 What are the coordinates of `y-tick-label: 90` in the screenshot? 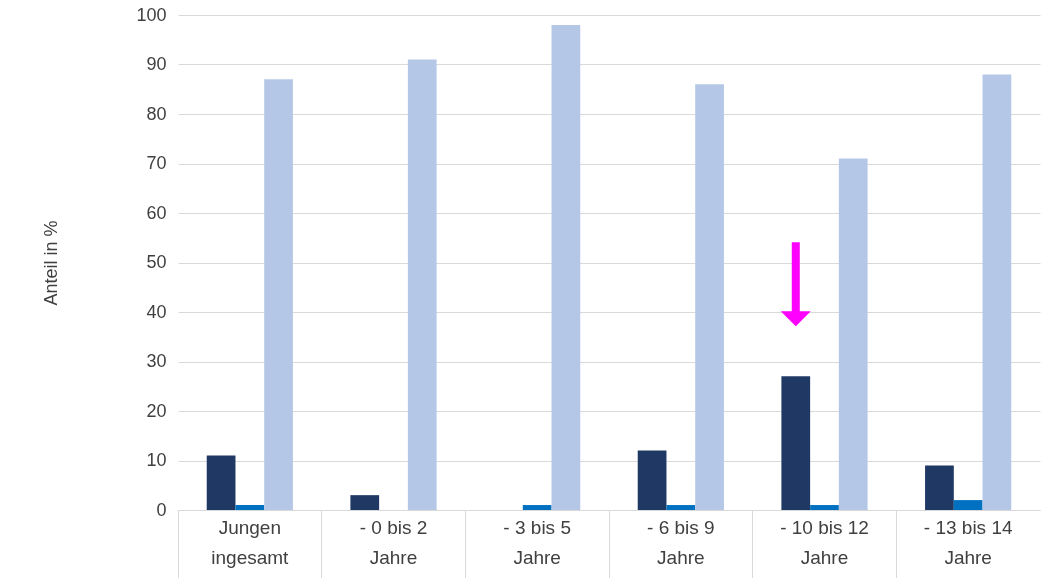 It's located at (156, 64).